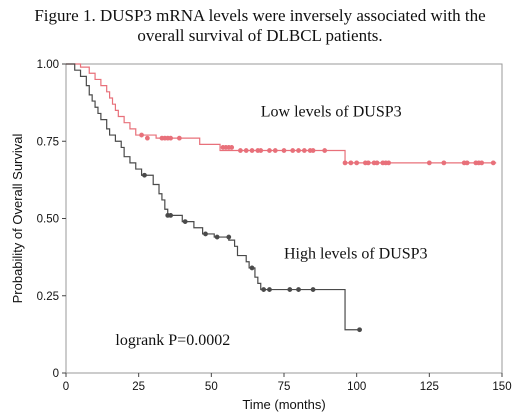 The width and height of the screenshot is (520, 418). Describe the element at coordinates (56, 374) in the screenshot. I see `y-tick-label-0: 0` at that location.